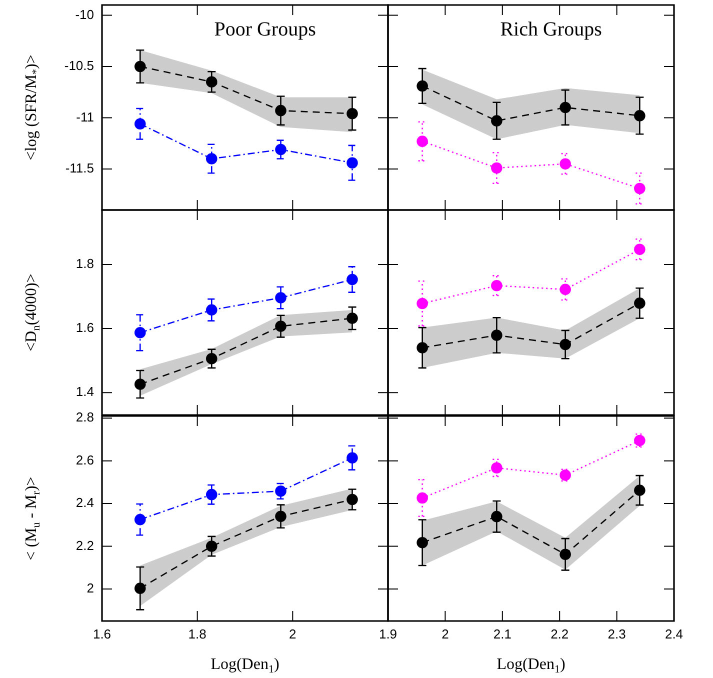 The height and width of the screenshot is (678, 713). What do you see at coordinates (85, 460) in the screenshot?
I see `y-tick-label: 2.6` at bounding box center [85, 460].